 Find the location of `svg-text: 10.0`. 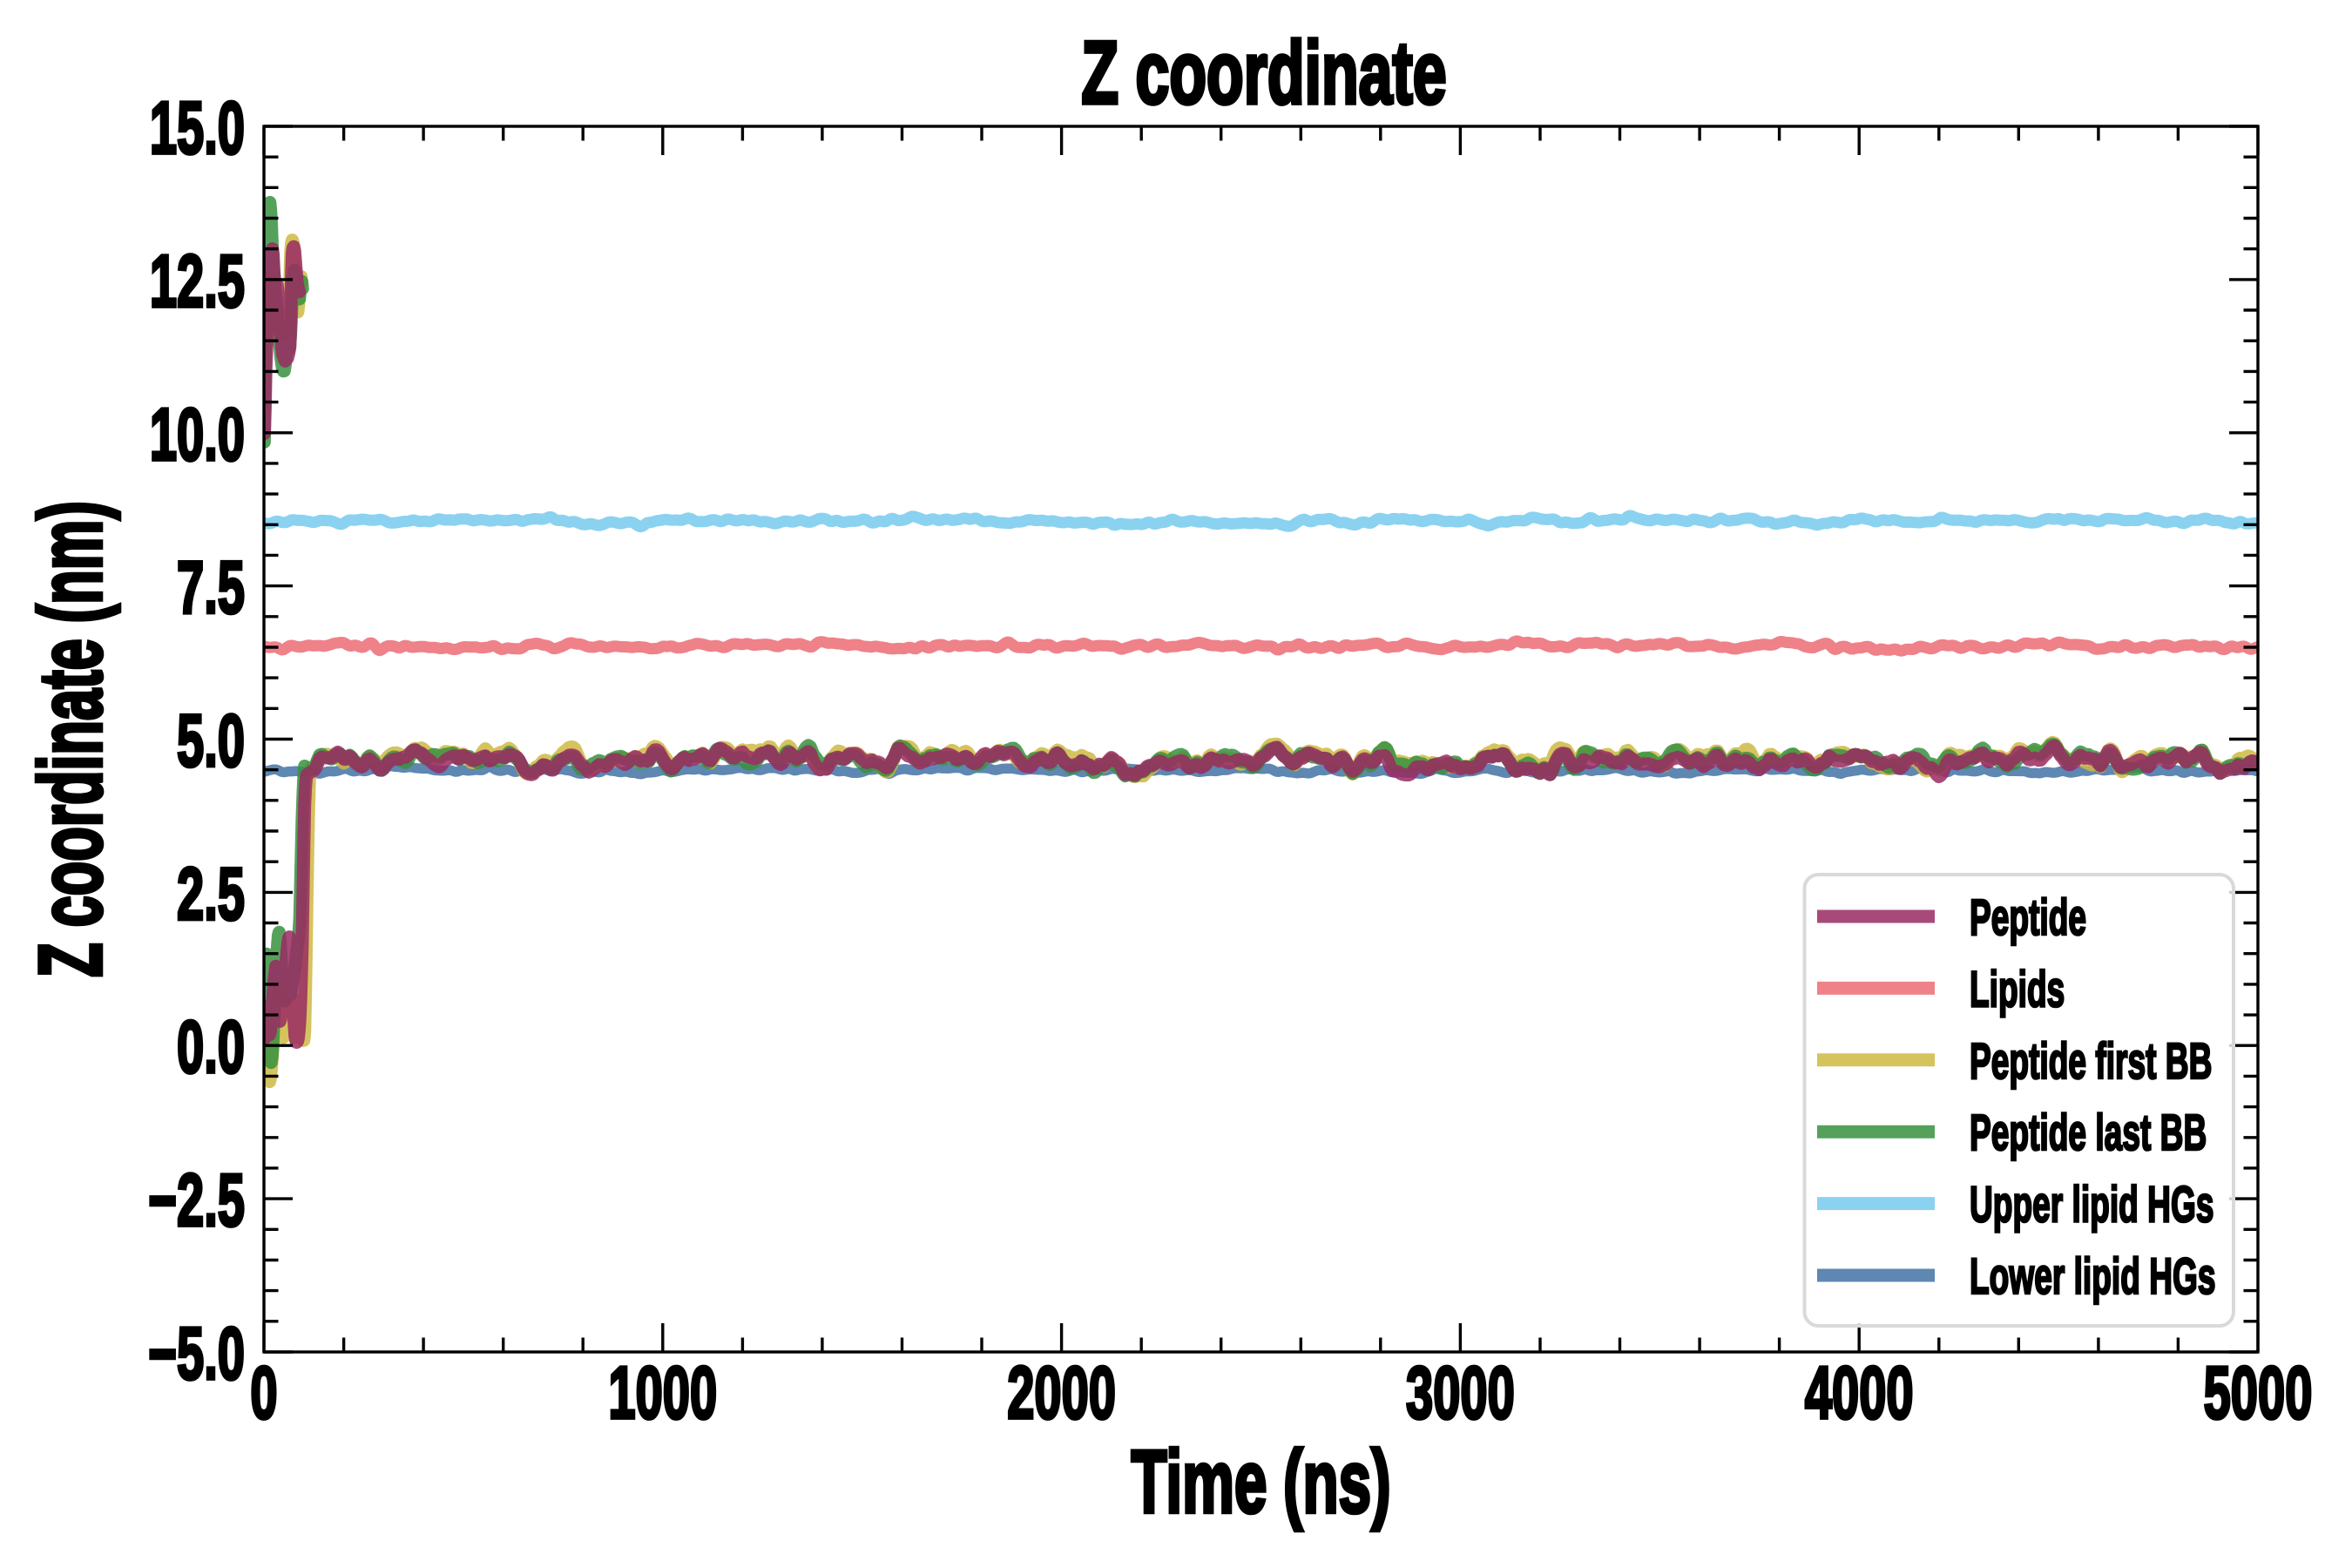

svg-text: 10.0 is located at coordinates (198, 435).